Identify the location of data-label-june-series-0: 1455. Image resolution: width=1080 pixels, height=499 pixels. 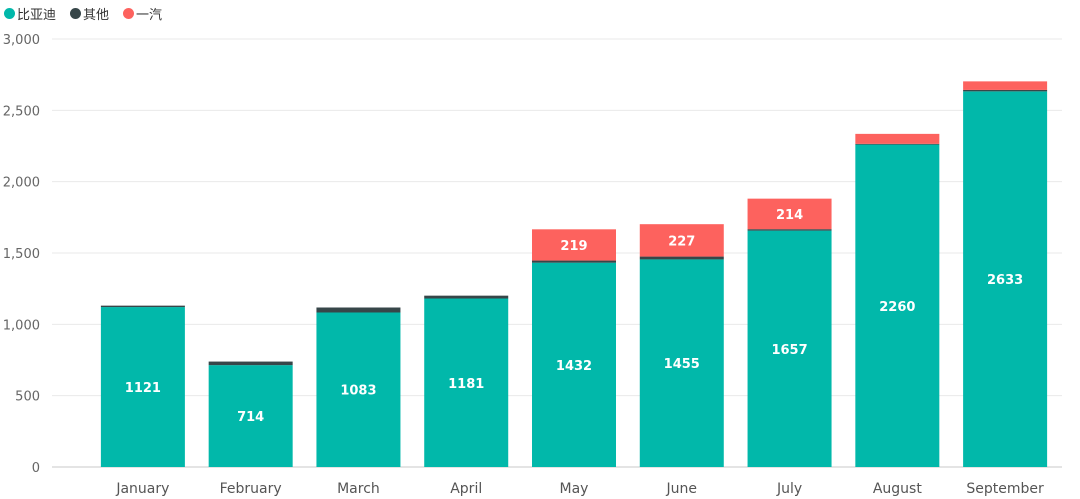
(682, 364).